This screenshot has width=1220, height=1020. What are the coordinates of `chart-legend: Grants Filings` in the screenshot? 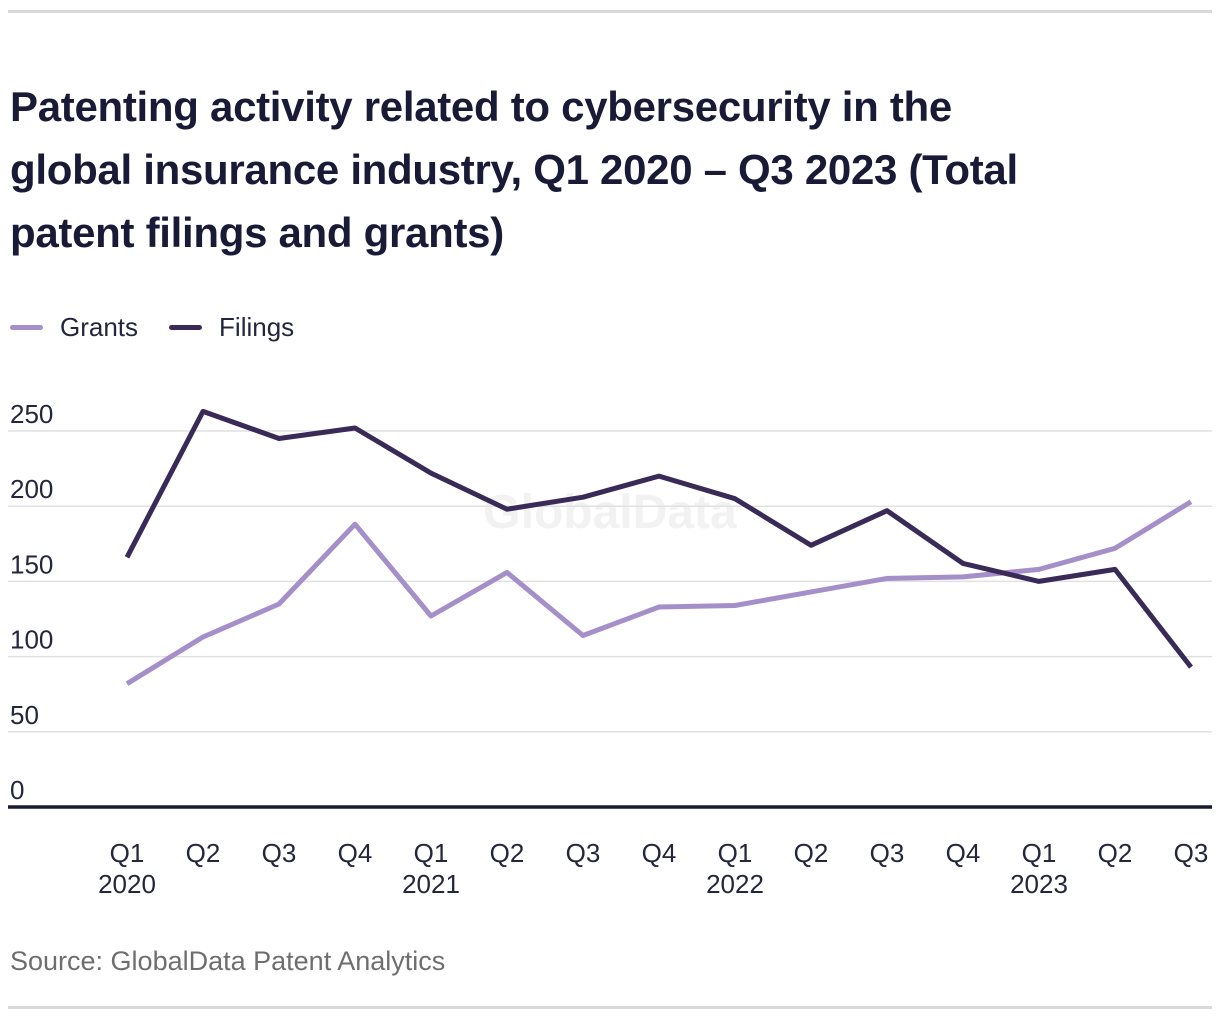 It's located at (152, 327).